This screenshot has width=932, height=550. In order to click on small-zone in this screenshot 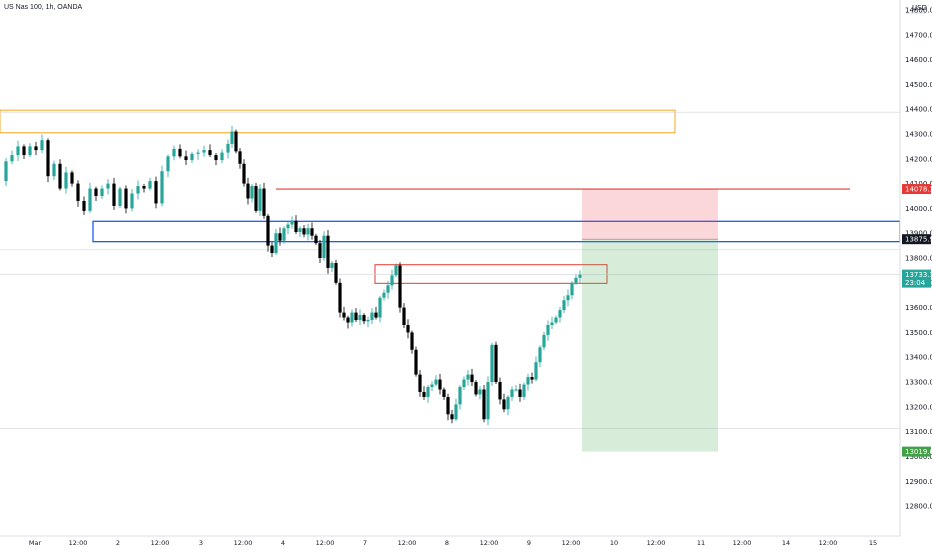, I will do `click(491, 274)`.